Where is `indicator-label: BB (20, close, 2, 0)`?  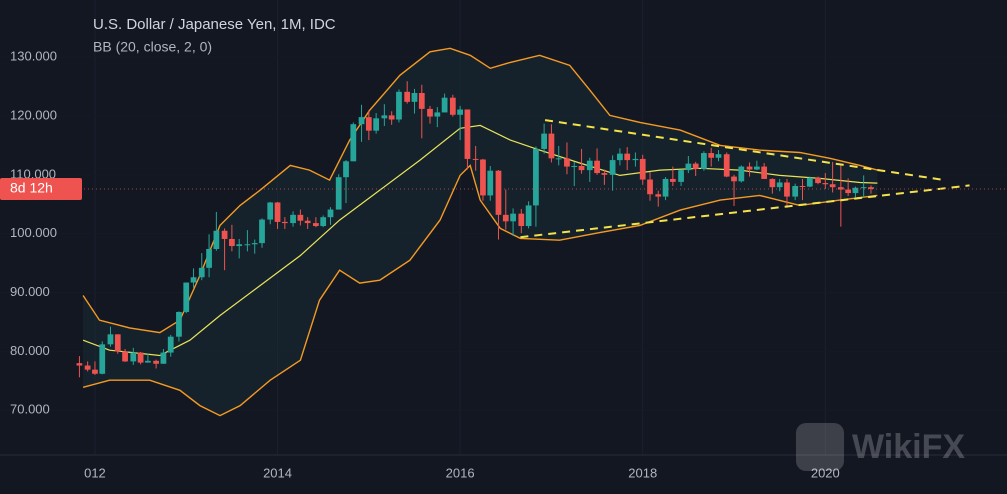 indicator-label: BB (20, close, 2, 0) is located at coordinates (152, 47).